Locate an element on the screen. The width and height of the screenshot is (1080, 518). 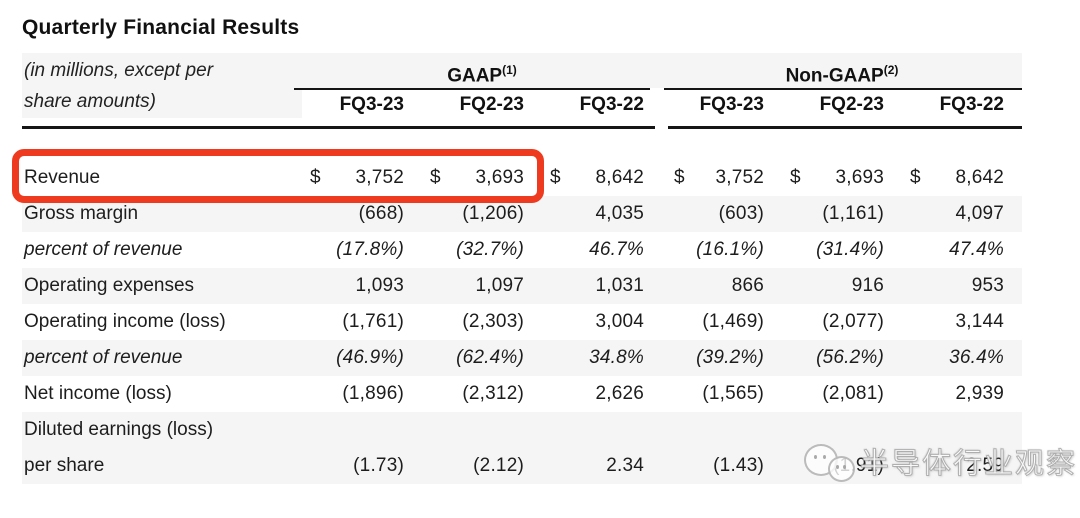
value-cell: (1,565) is located at coordinates (722, 394).